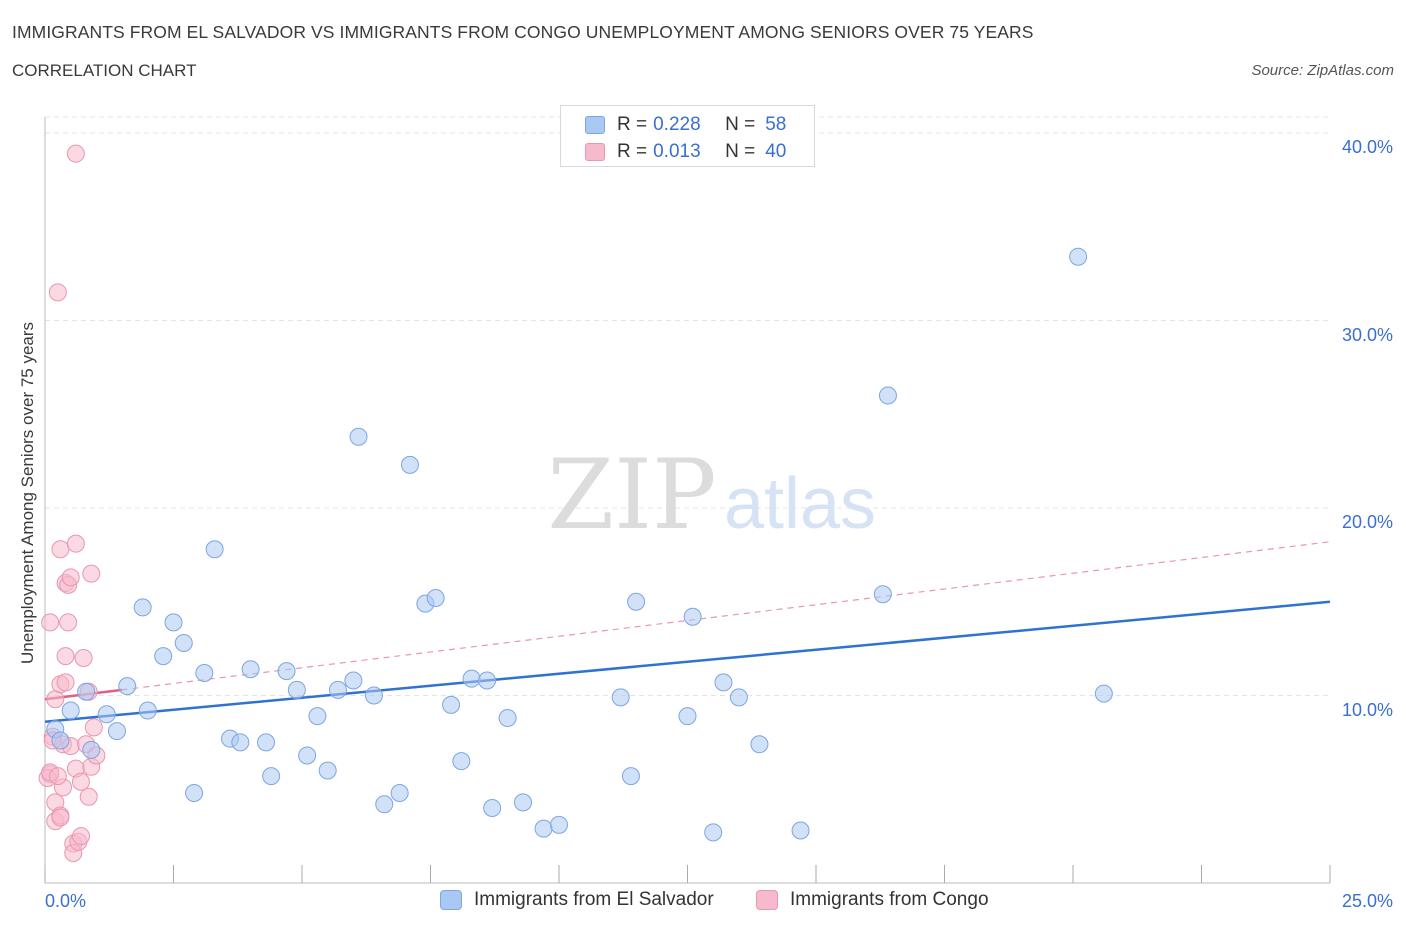  What do you see at coordinates (595, 125) in the screenshot?
I see `legend-swatch-el-salvador` at bounding box center [595, 125].